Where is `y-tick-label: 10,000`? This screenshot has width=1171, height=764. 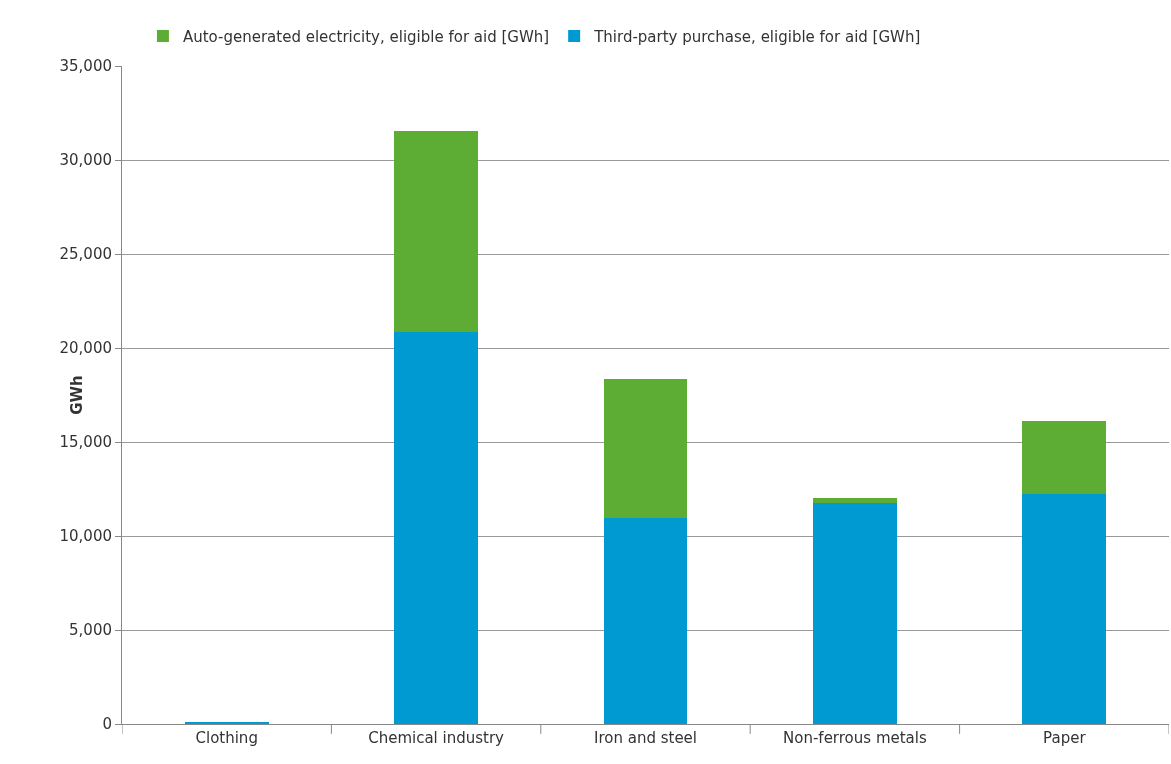
y-tick-label: 10,000 is located at coordinates (85, 536).